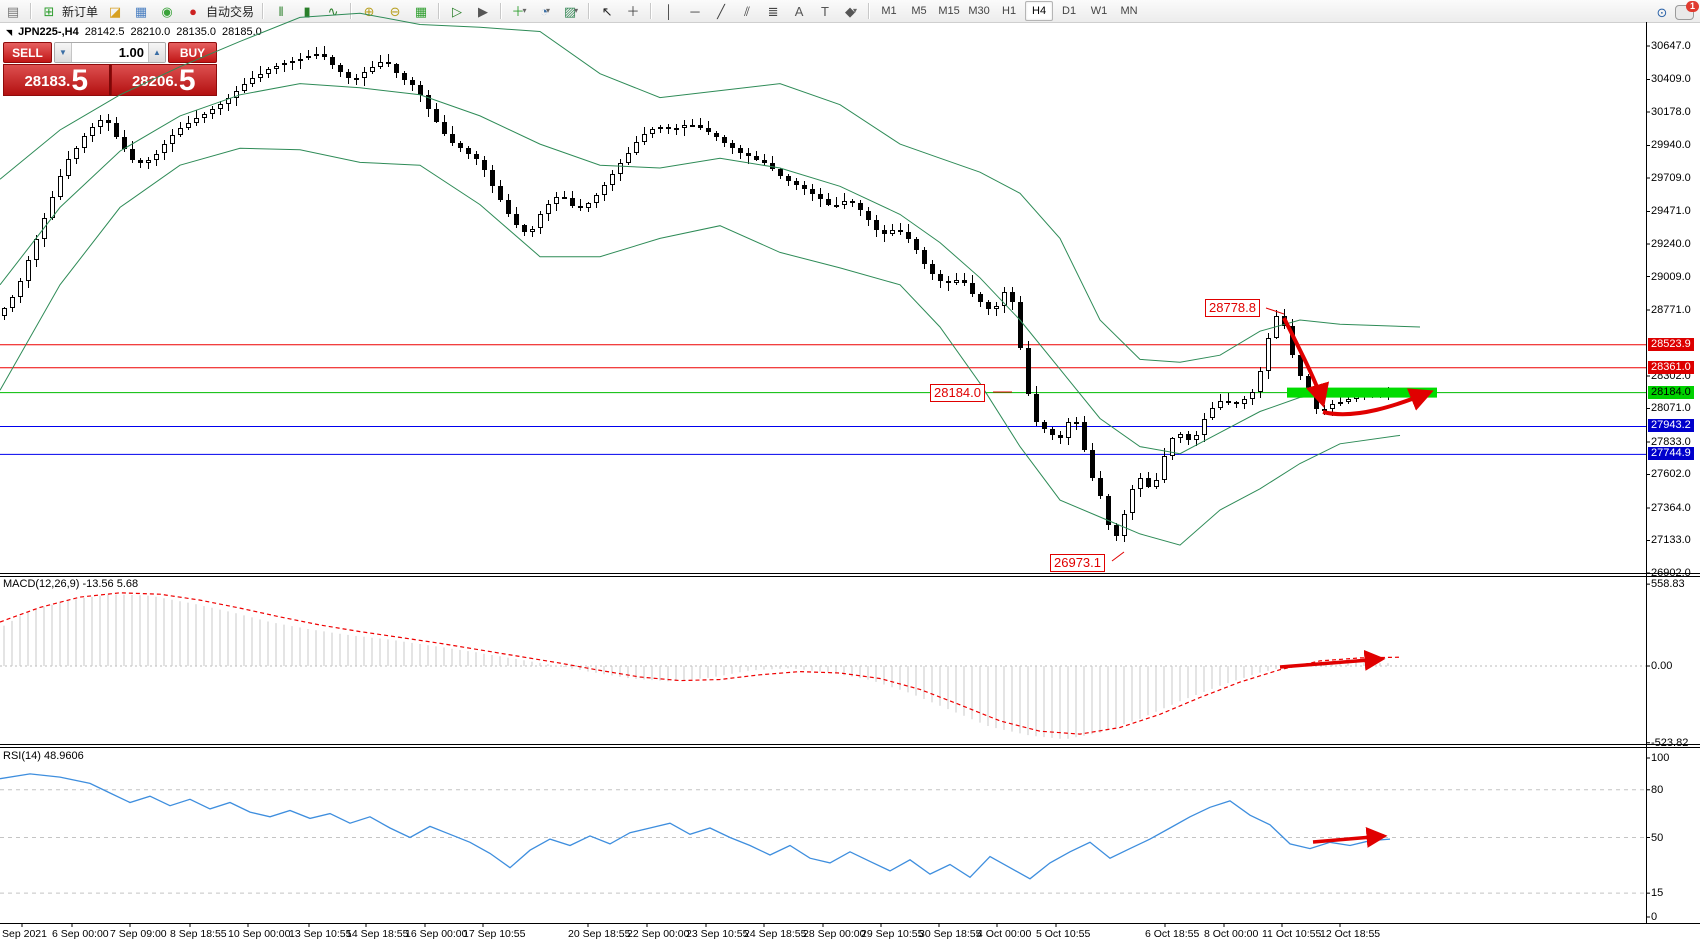  What do you see at coordinates (747, 11) in the screenshot?
I see `channel-icon: ⫽` at bounding box center [747, 11].